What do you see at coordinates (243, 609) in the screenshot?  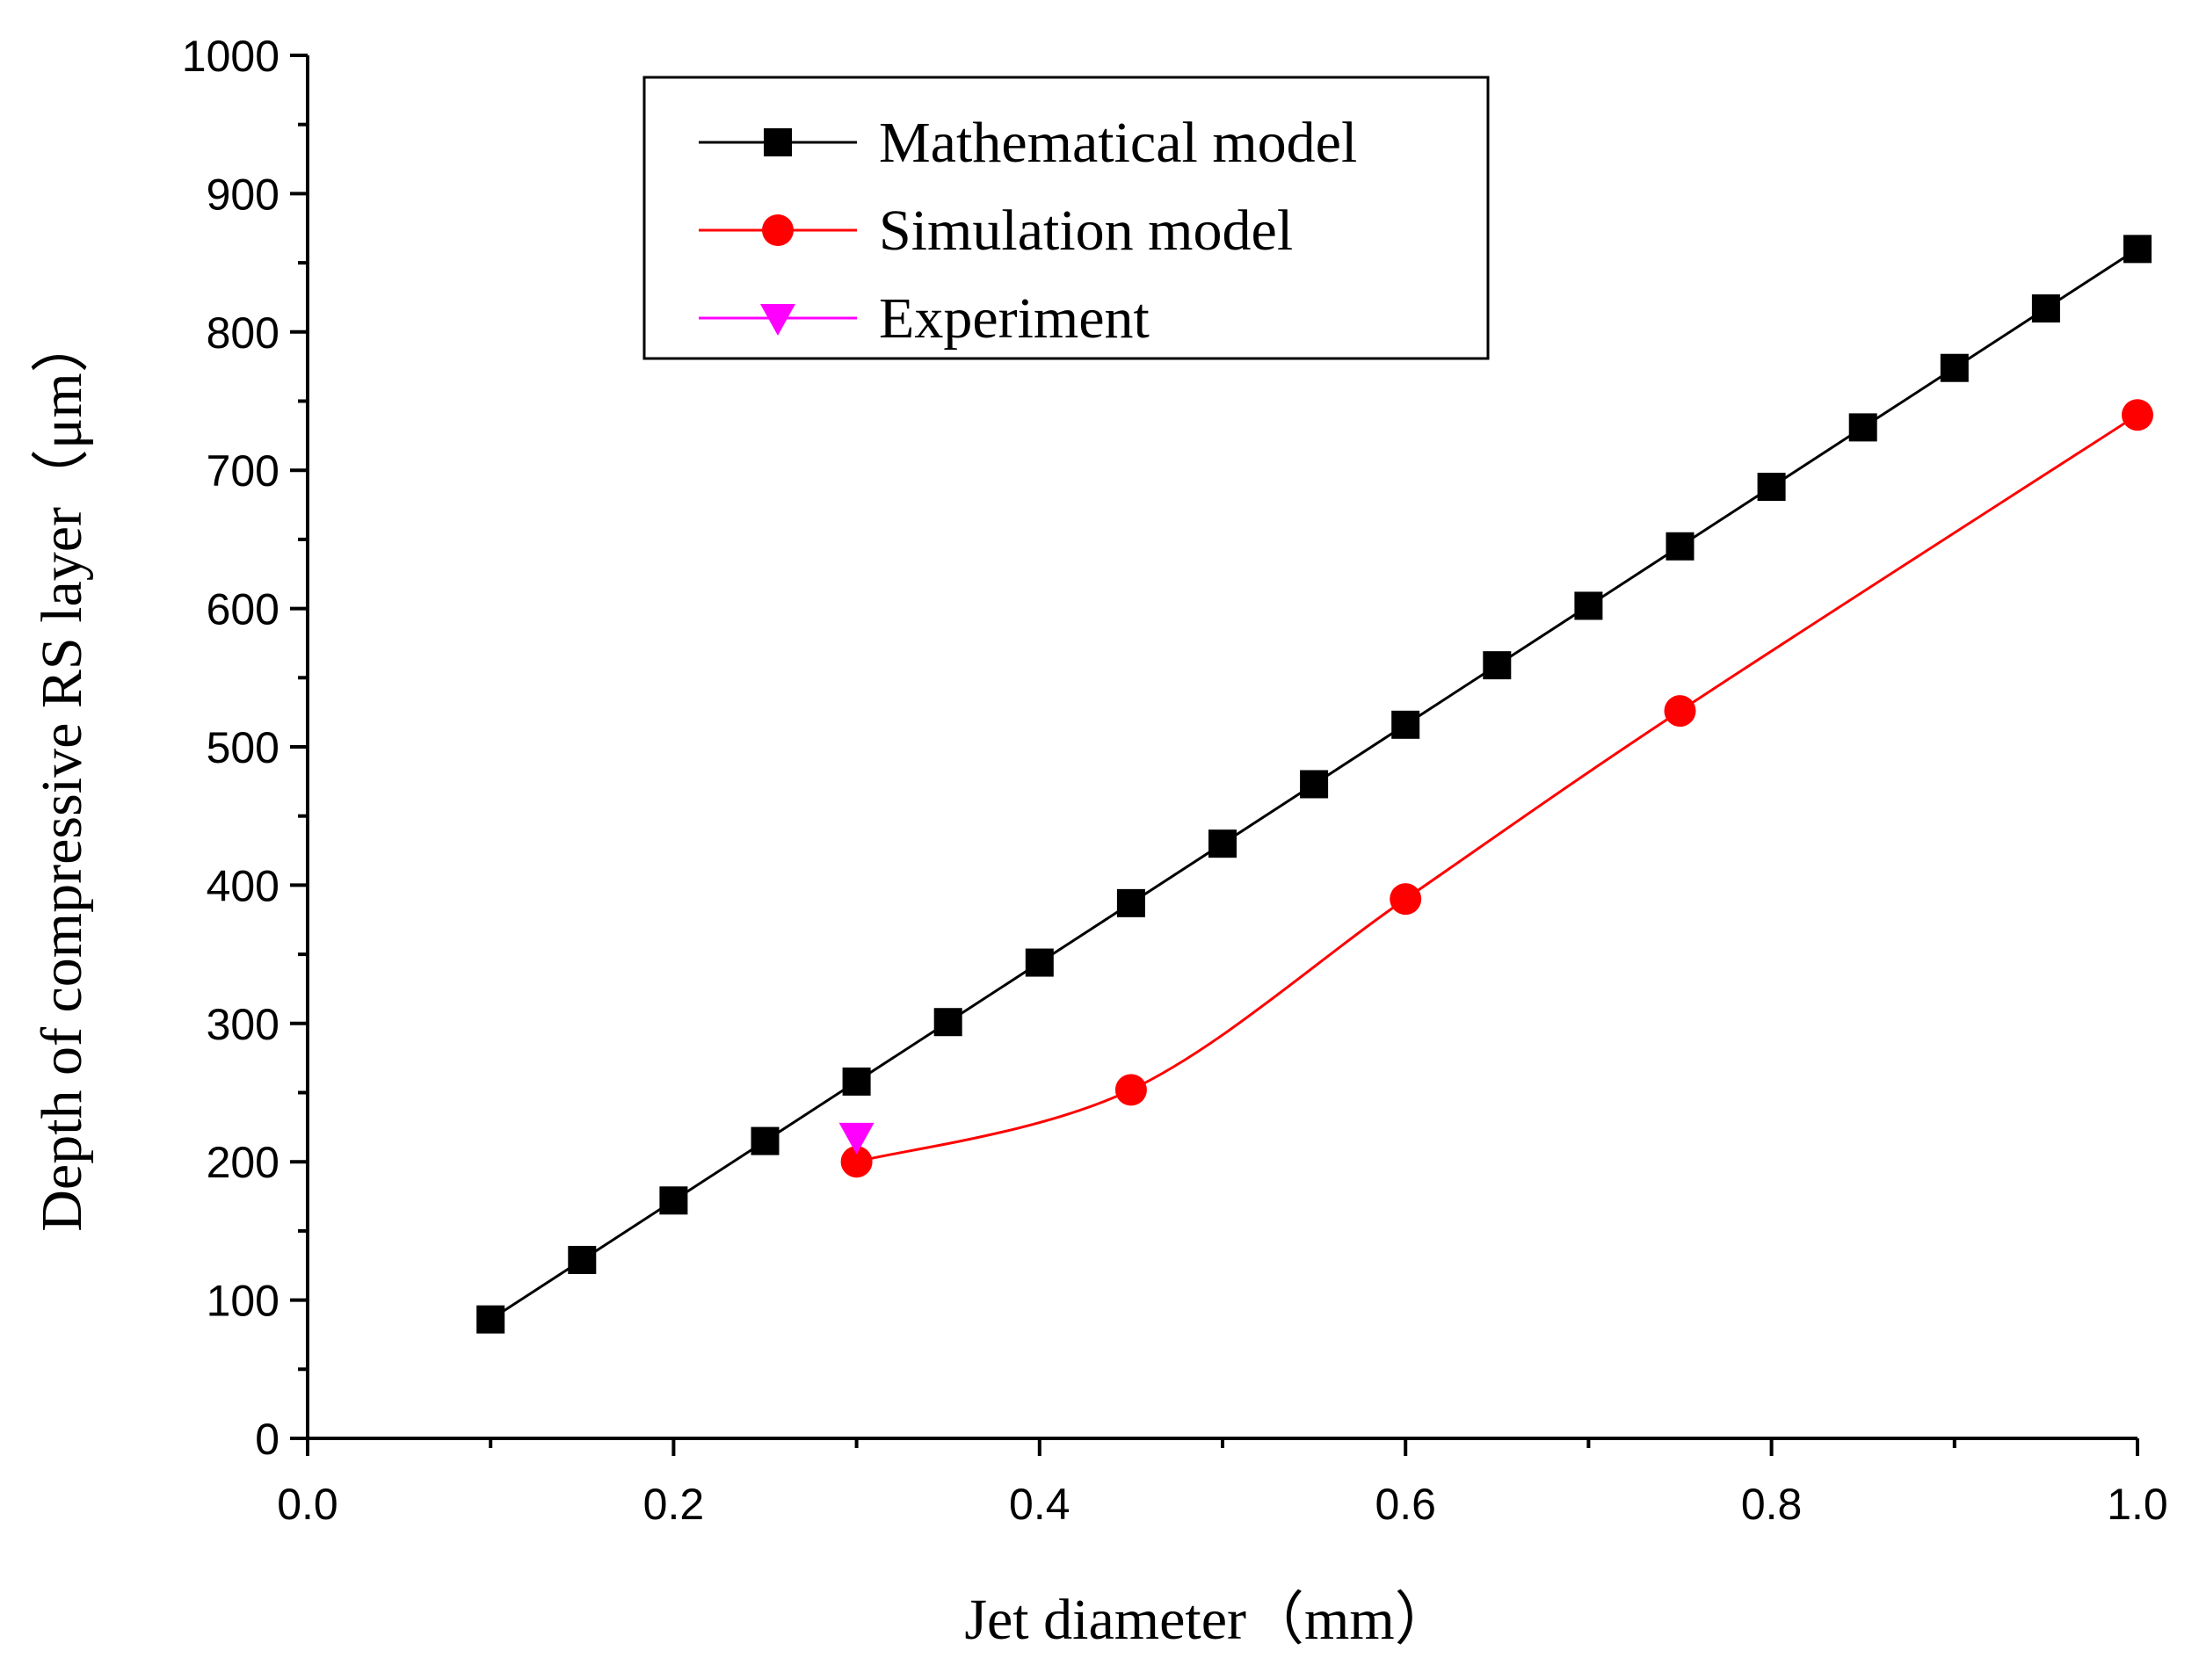 I see `y-tick-label: 600` at bounding box center [243, 609].